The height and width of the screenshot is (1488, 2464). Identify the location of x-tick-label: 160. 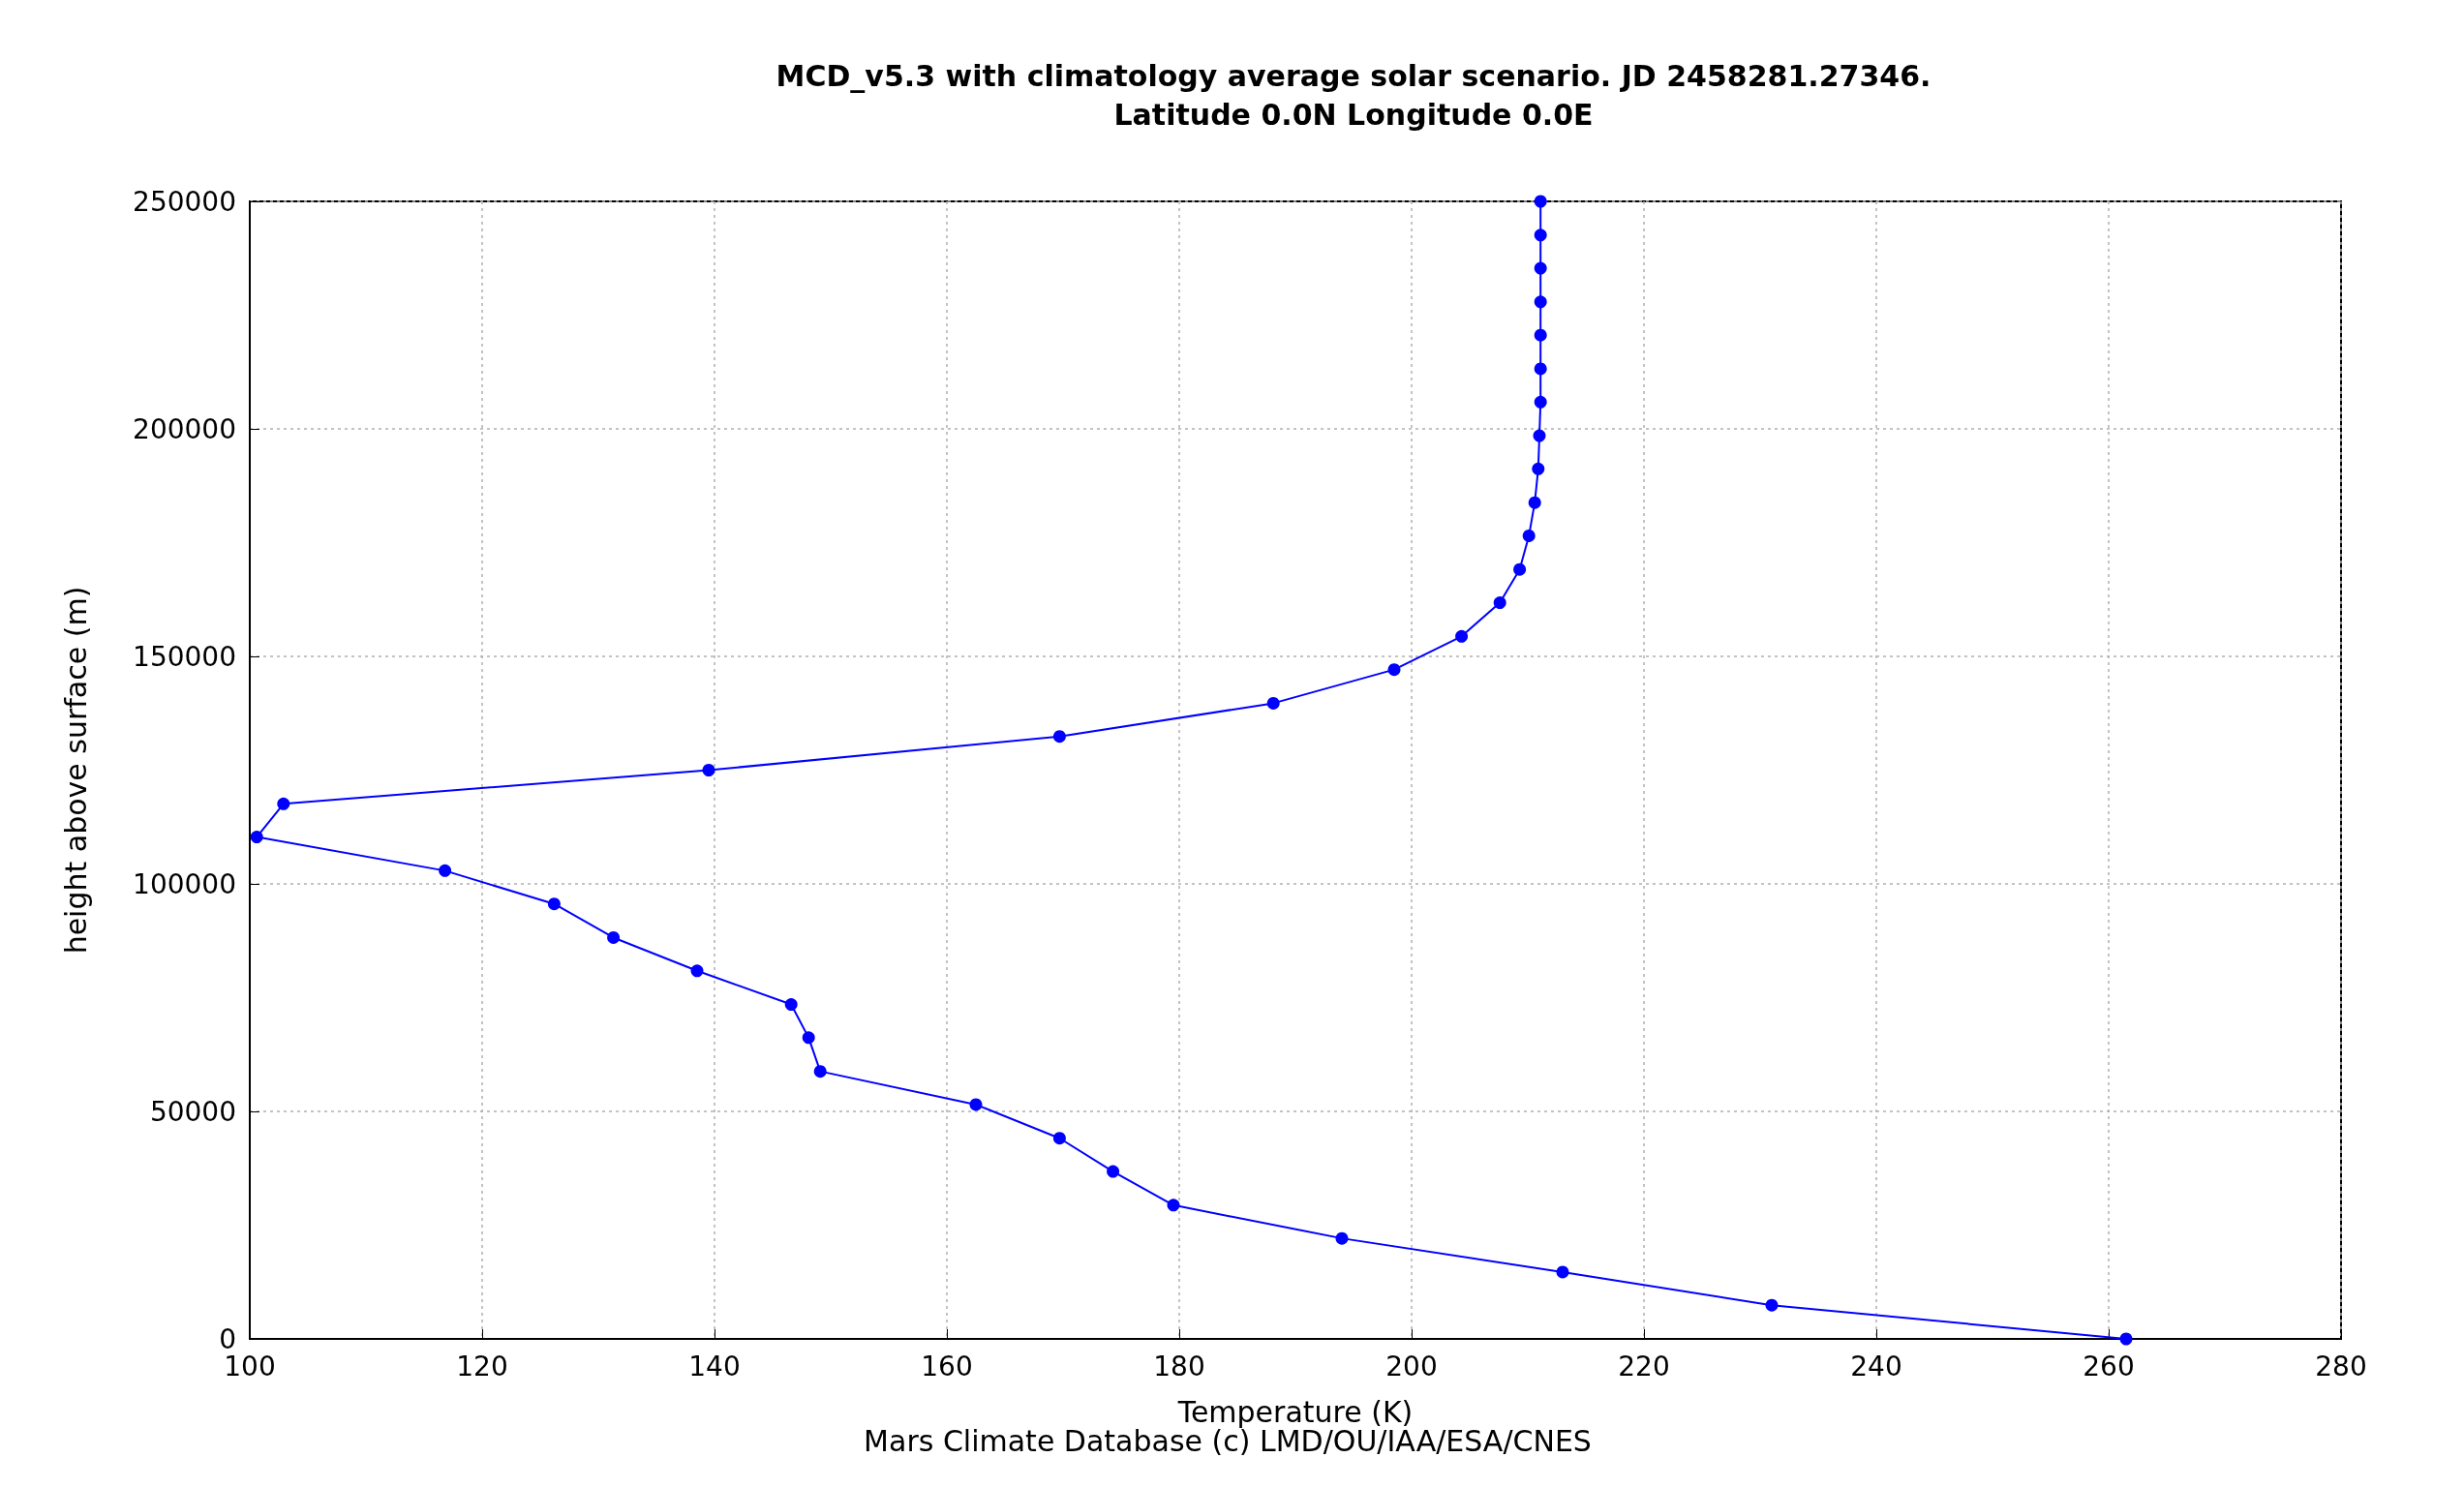
(947, 1366).